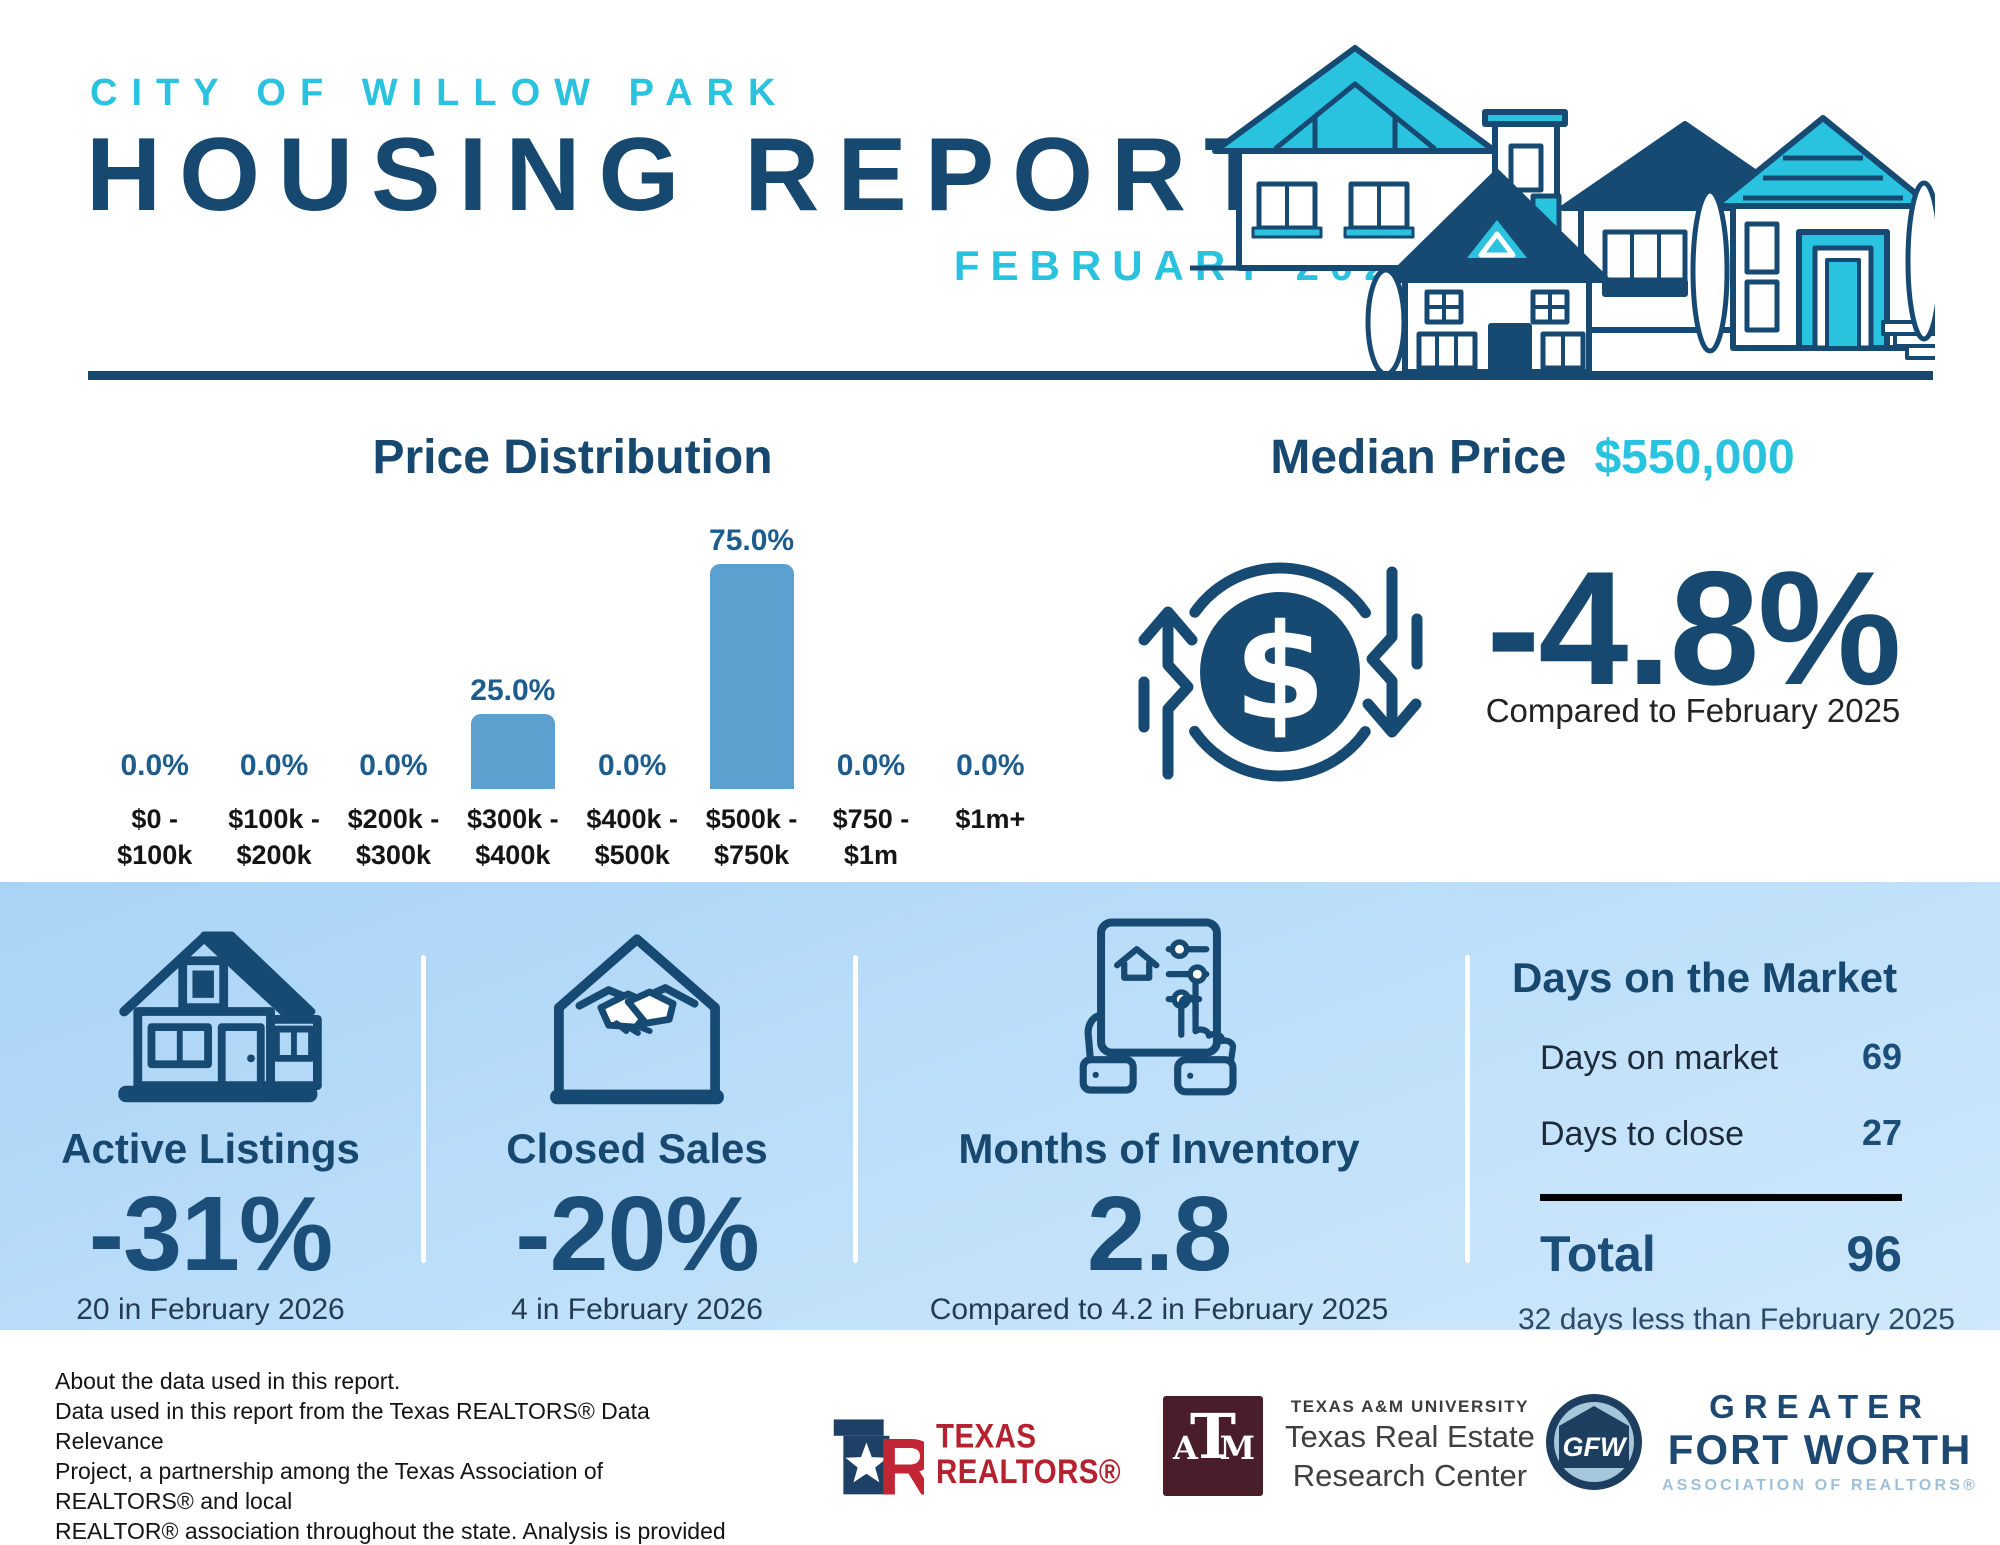 This screenshot has width=2000, height=1545. I want to click on category-label: $400k - $500k, so click(632, 837).